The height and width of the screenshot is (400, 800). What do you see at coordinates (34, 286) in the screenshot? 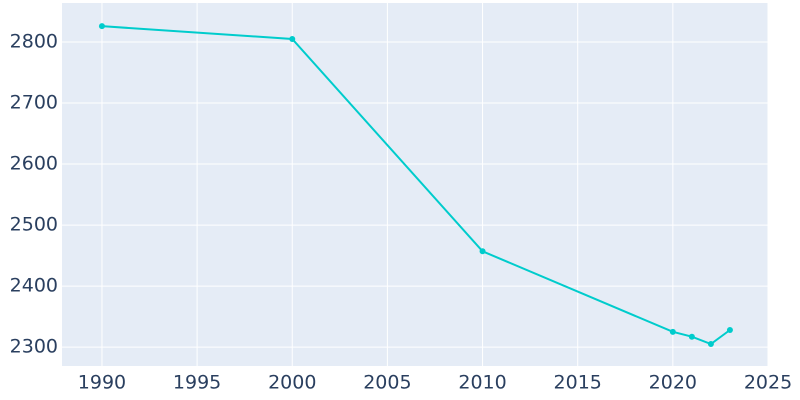
I see `y-tick-label: 2400` at bounding box center [34, 286].